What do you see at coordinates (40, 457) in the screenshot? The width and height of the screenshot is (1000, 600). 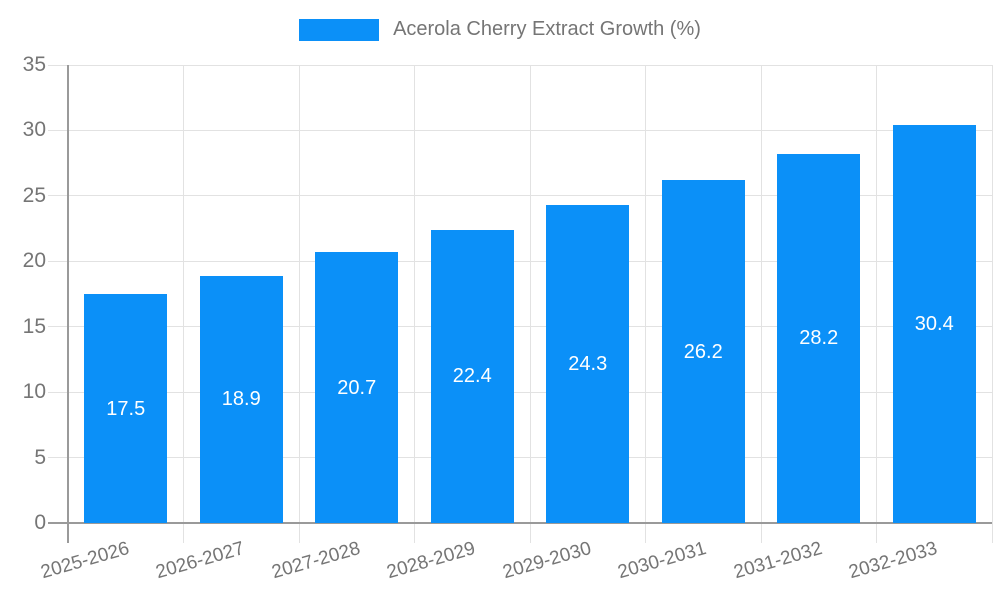 I see `y-axis-tick-label: 5` at bounding box center [40, 457].